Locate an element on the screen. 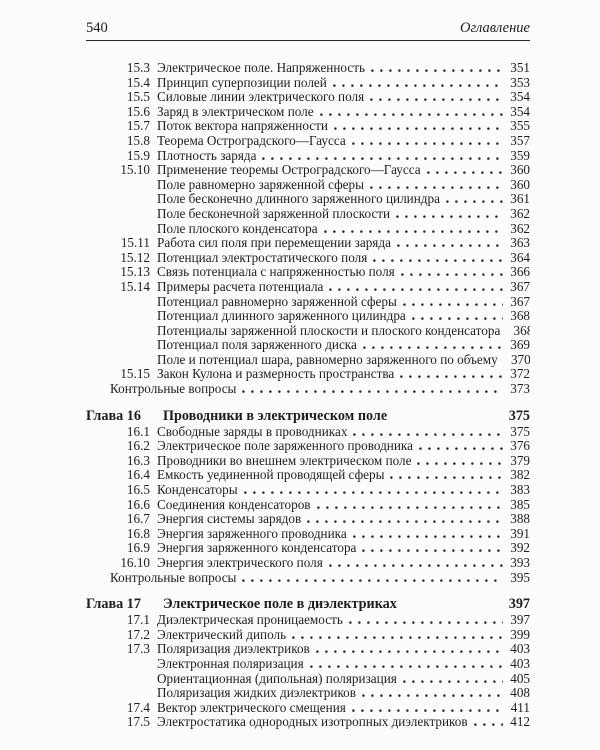  entry-number: 15.9 is located at coordinates (138, 155).